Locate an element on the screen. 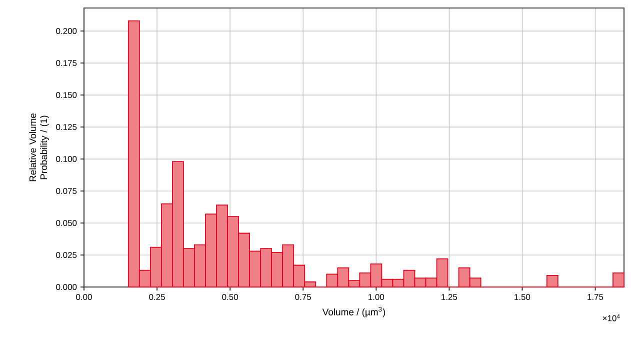 The height and width of the screenshot is (340, 631). y-tick-label: 0.125 is located at coordinates (66, 127).